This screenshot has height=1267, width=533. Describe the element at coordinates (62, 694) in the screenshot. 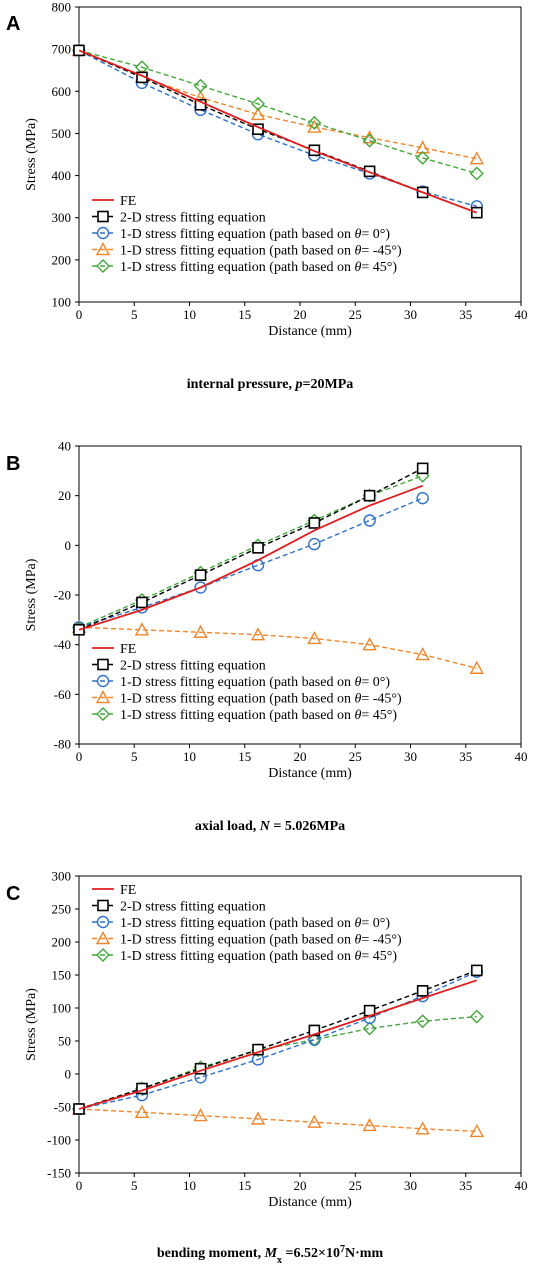

I see `y-tick-label: -60` at that location.